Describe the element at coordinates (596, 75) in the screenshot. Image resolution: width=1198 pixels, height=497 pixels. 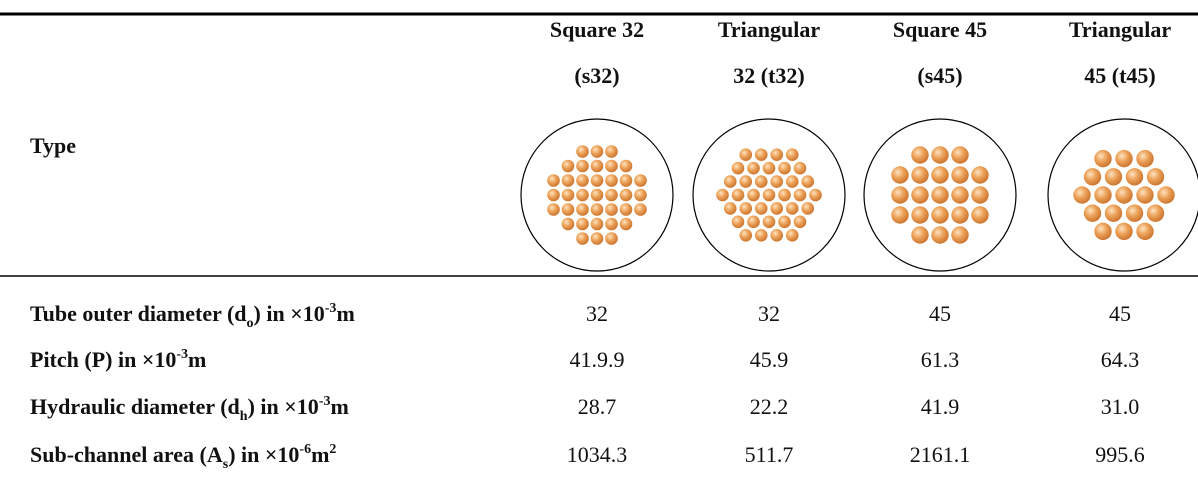
I see `column-header: (s32)` at that location.